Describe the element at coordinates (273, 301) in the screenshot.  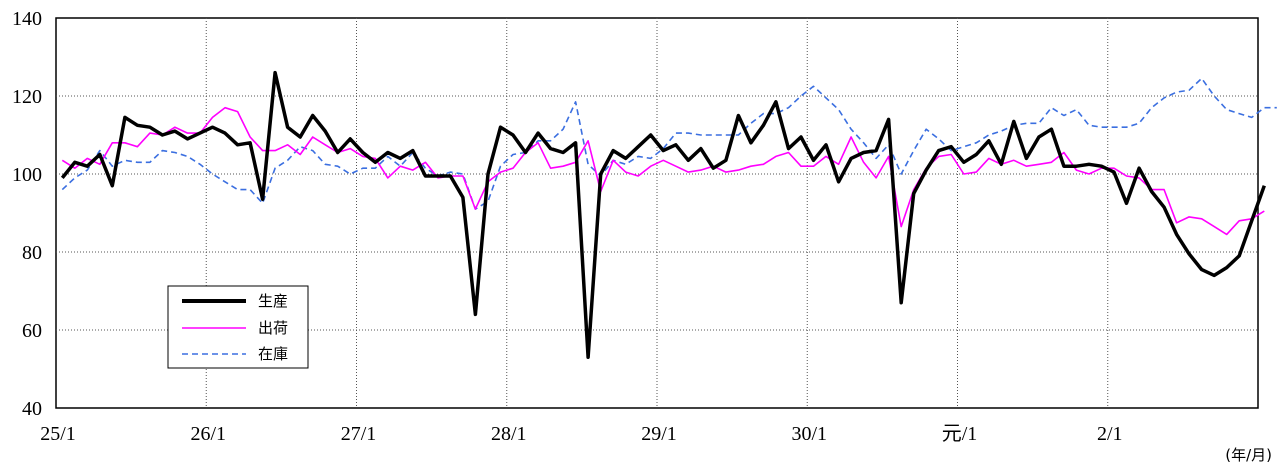
I see `legend-label-production: 生産` at that location.